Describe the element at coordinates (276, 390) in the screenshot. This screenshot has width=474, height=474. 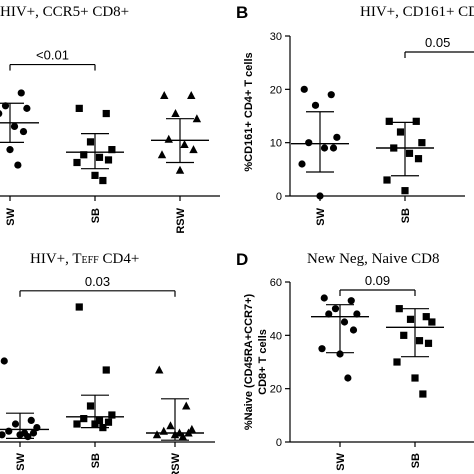
I see `panel-d-y-tick-label-1: 20` at that location.